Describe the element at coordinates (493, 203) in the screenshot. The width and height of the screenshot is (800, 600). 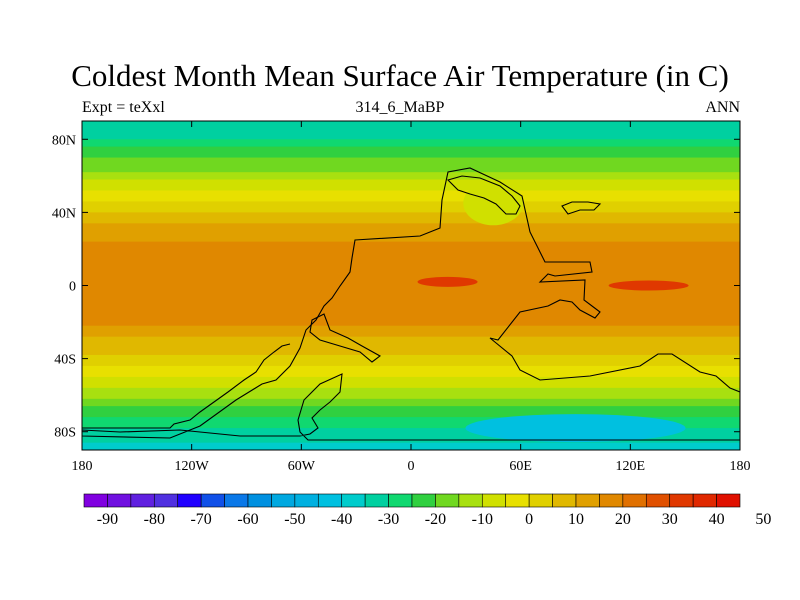
I see `northern-cold-anomaly` at that location.